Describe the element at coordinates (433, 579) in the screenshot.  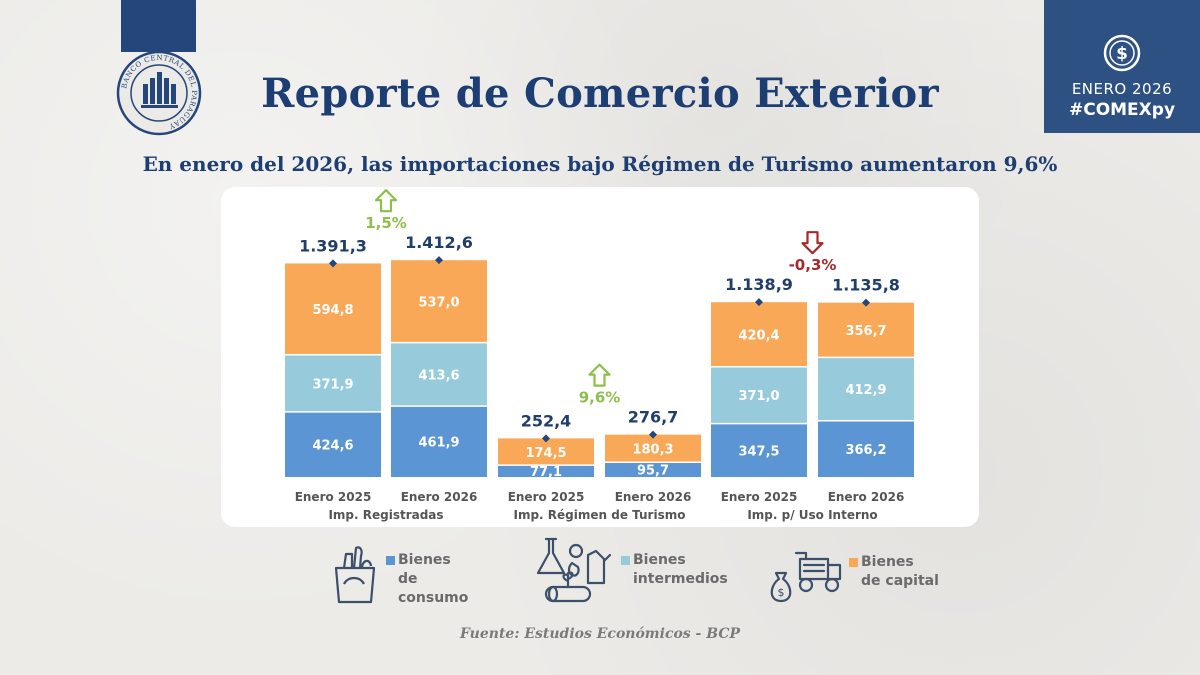
I see `legend-label-consumo: Bienes de consumo` at that location.